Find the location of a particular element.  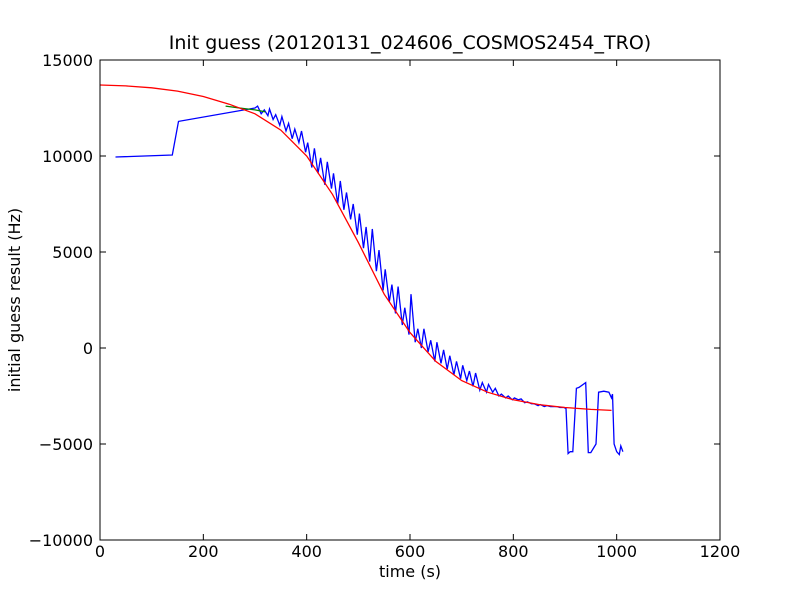

y-tick-label: −10000 is located at coordinates (61, 540).